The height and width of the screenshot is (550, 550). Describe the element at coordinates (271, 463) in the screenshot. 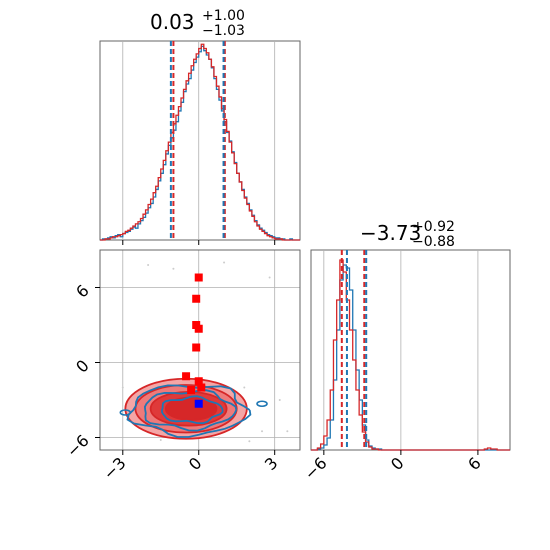

I see `x-tick-label: 3` at that location.